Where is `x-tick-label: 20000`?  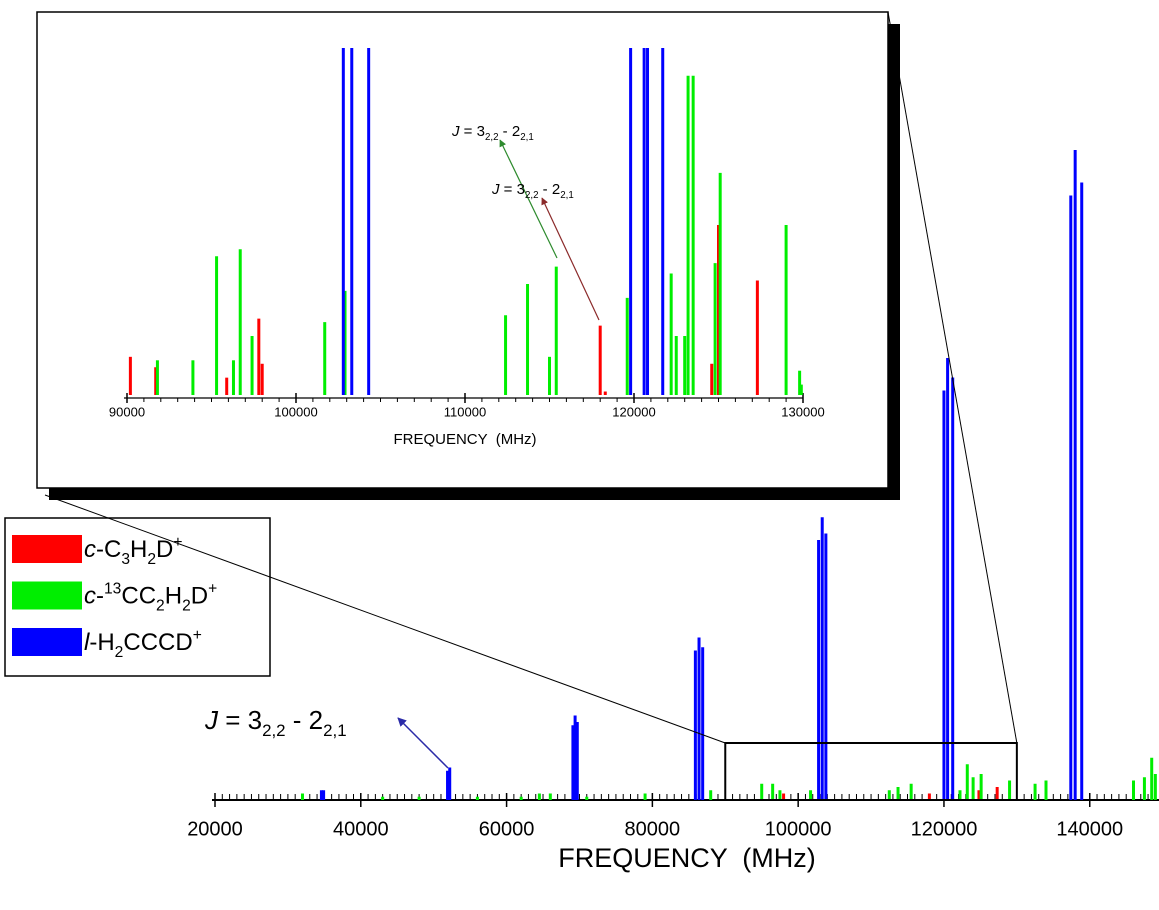 x-tick-label: 20000 is located at coordinates (215, 829).